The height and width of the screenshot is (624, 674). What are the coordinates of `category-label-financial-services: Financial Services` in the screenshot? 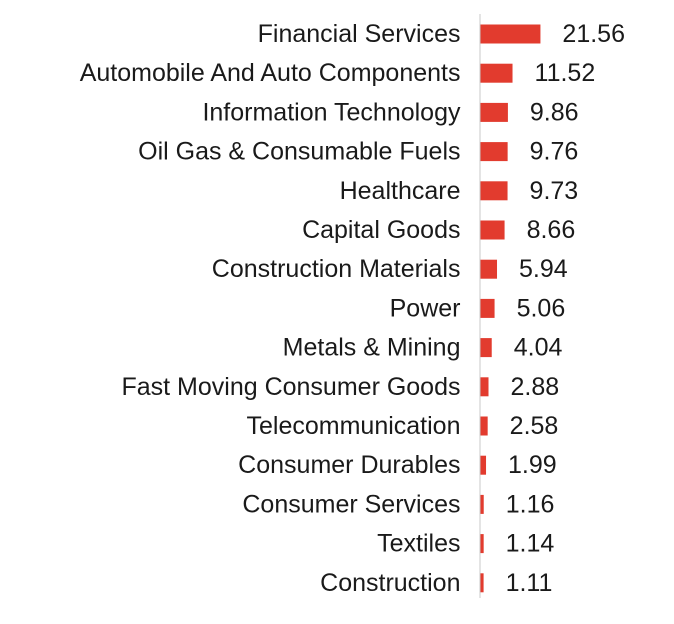 It's located at (359, 34).